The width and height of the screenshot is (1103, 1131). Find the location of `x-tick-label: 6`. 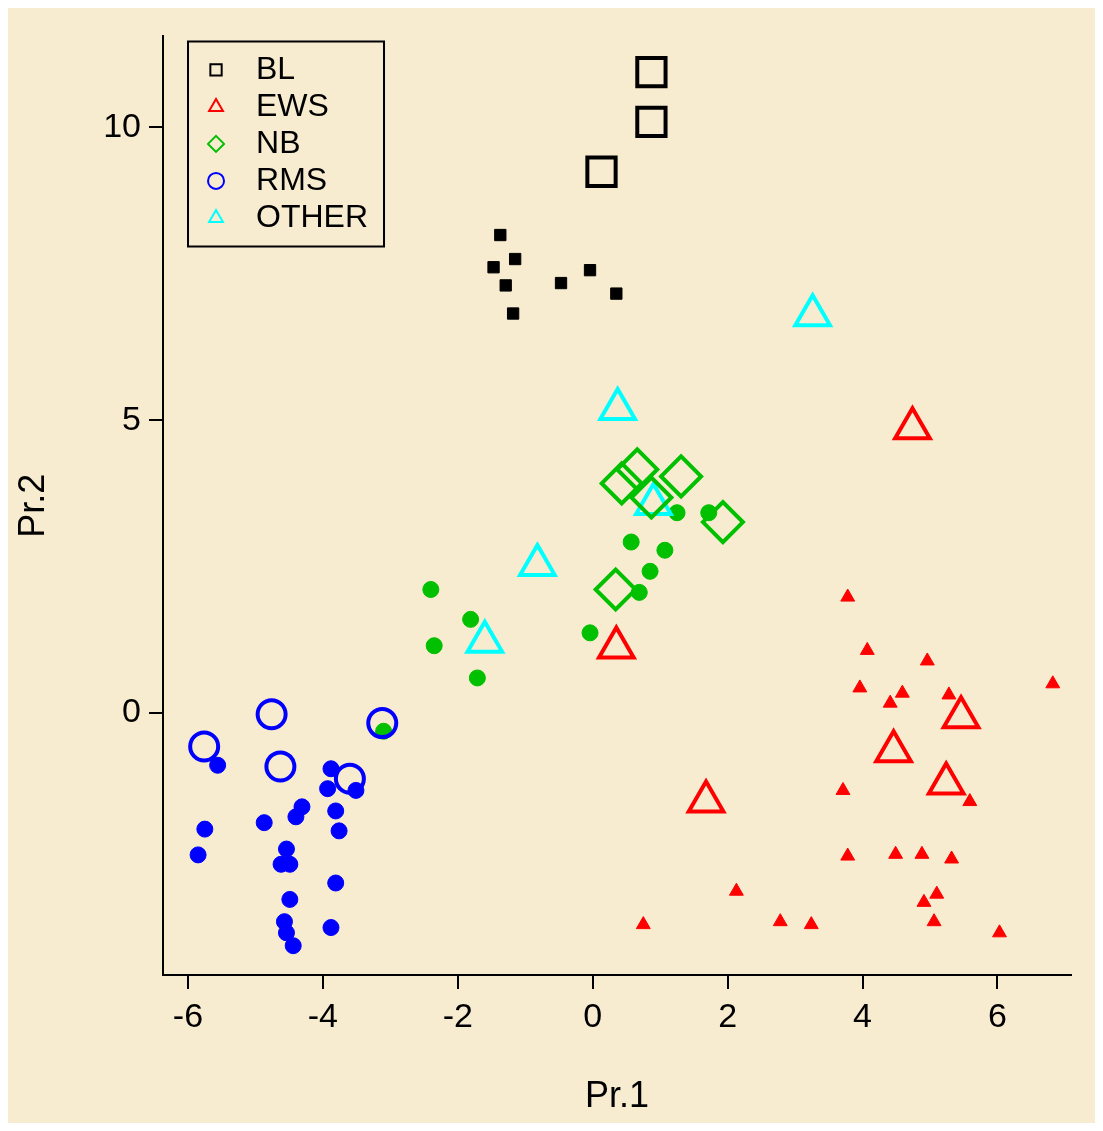

x-tick-label: 6 is located at coordinates (997, 1014).